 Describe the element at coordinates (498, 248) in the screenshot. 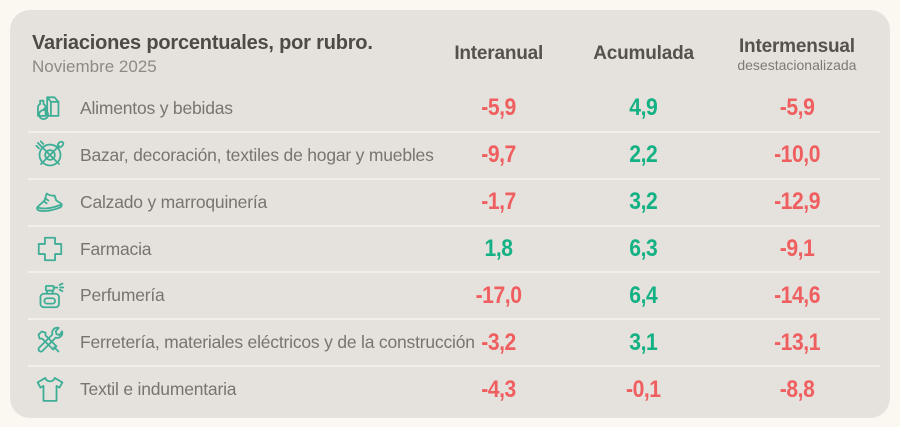

I see `value-interanual: 1,8` at that location.